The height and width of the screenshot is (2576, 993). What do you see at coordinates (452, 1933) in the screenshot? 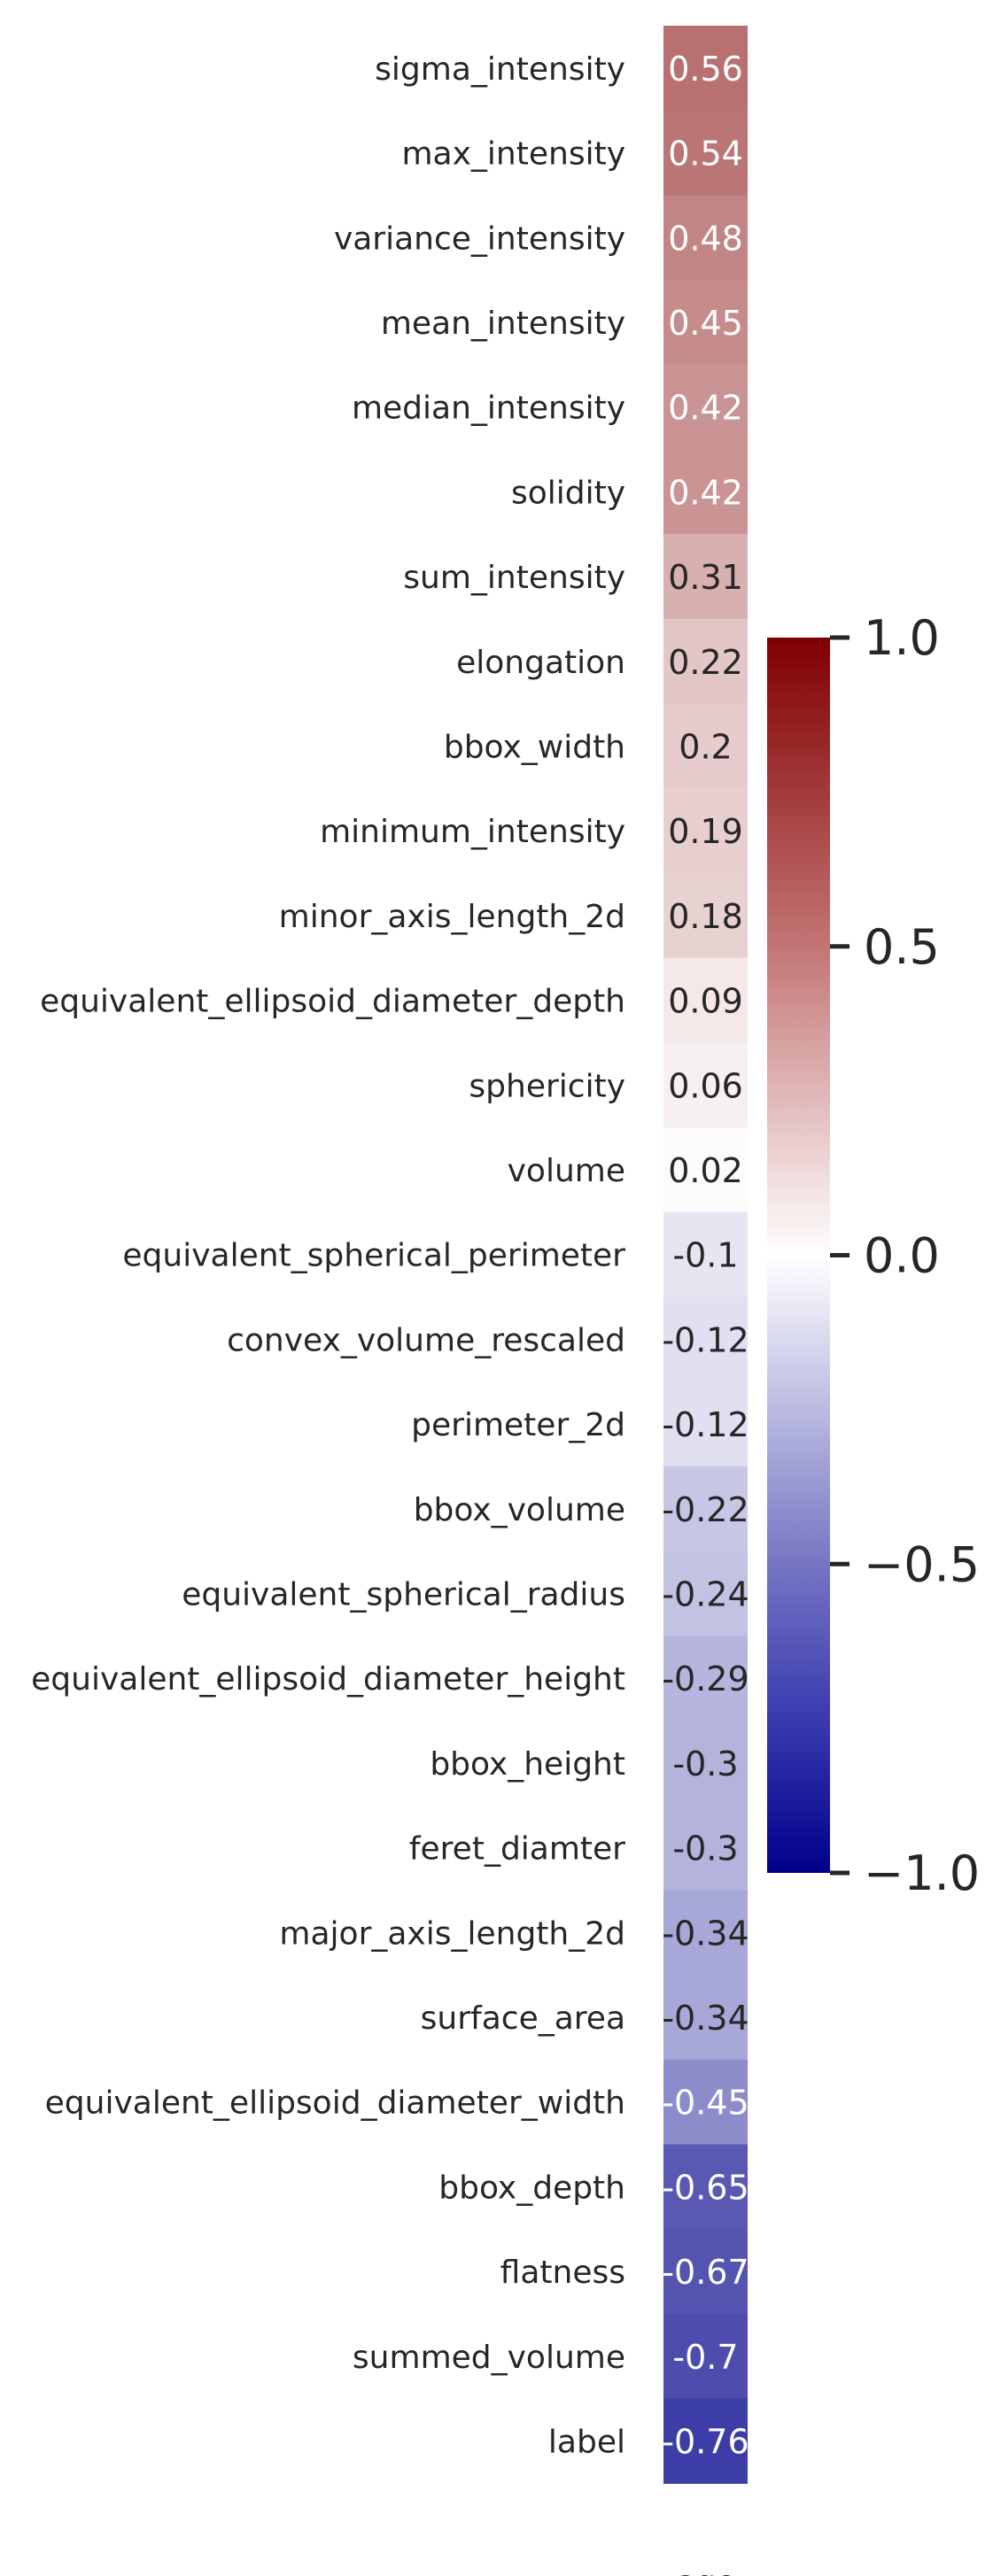
I see `row-label: major_axis_length_2d` at bounding box center [452, 1933].